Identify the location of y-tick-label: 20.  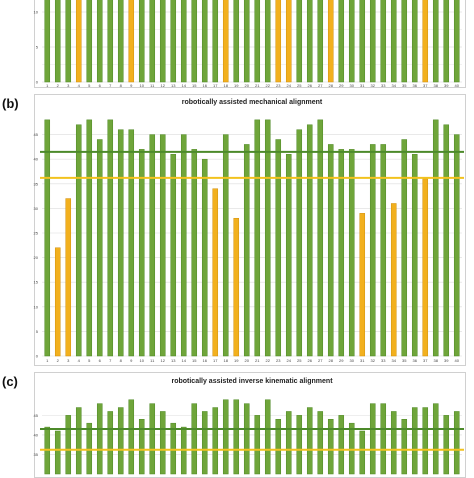
(36, 257).